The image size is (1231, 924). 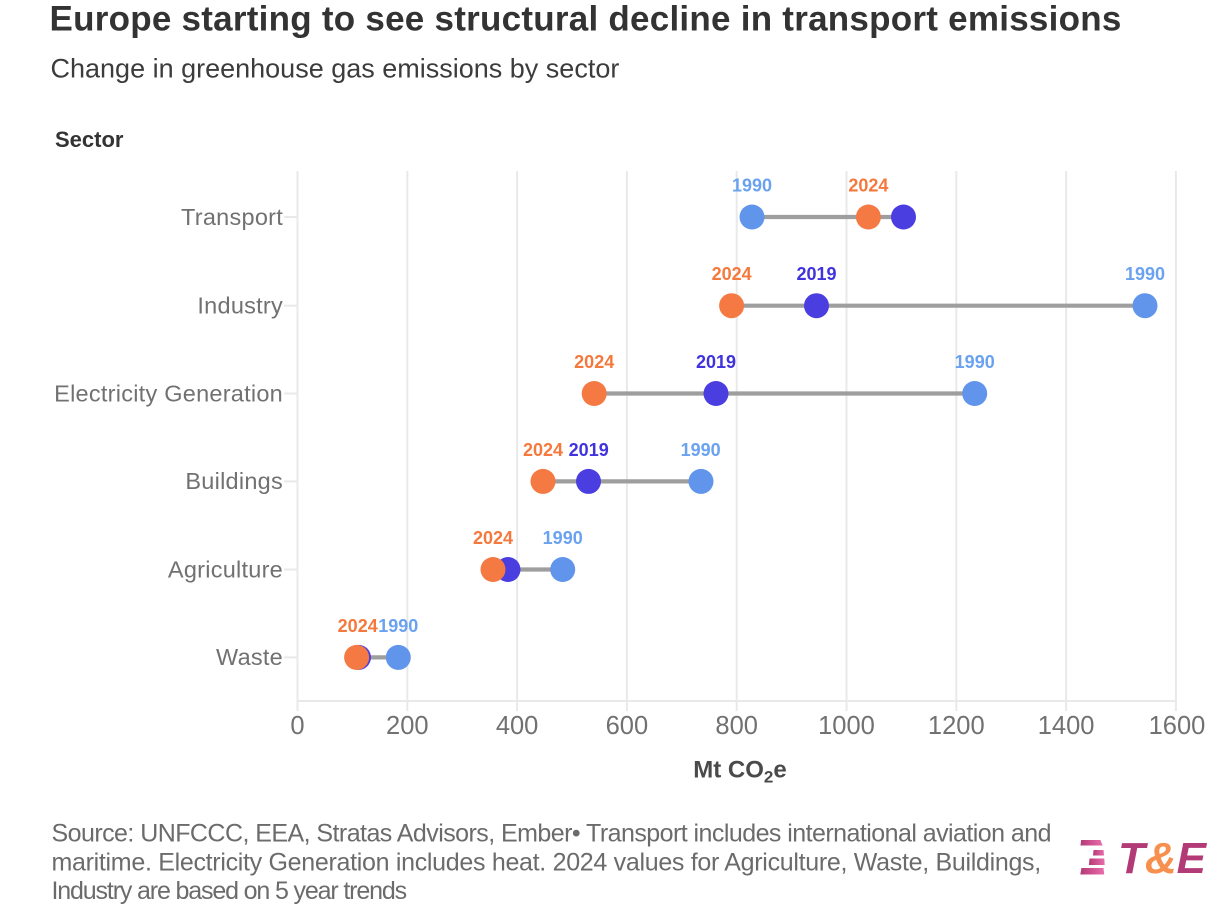 What do you see at coordinates (249, 657) in the screenshot?
I see `svg-text: Waste` at bounding box center [249, 657].